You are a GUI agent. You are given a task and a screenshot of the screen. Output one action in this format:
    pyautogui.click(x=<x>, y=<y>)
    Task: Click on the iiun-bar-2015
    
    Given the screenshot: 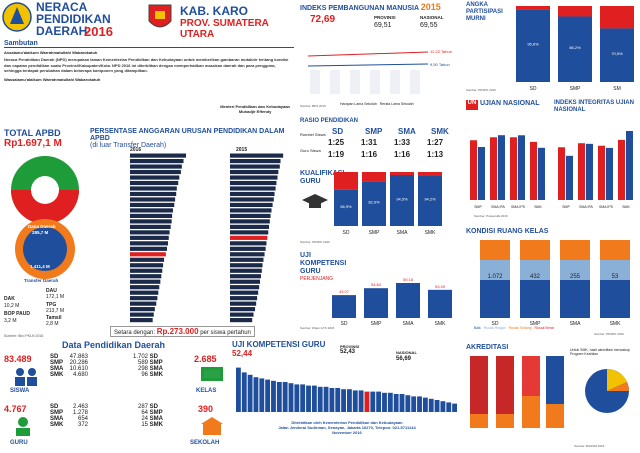 What is the action you would take?
    pyautogui.click(x=561, y=173)
    